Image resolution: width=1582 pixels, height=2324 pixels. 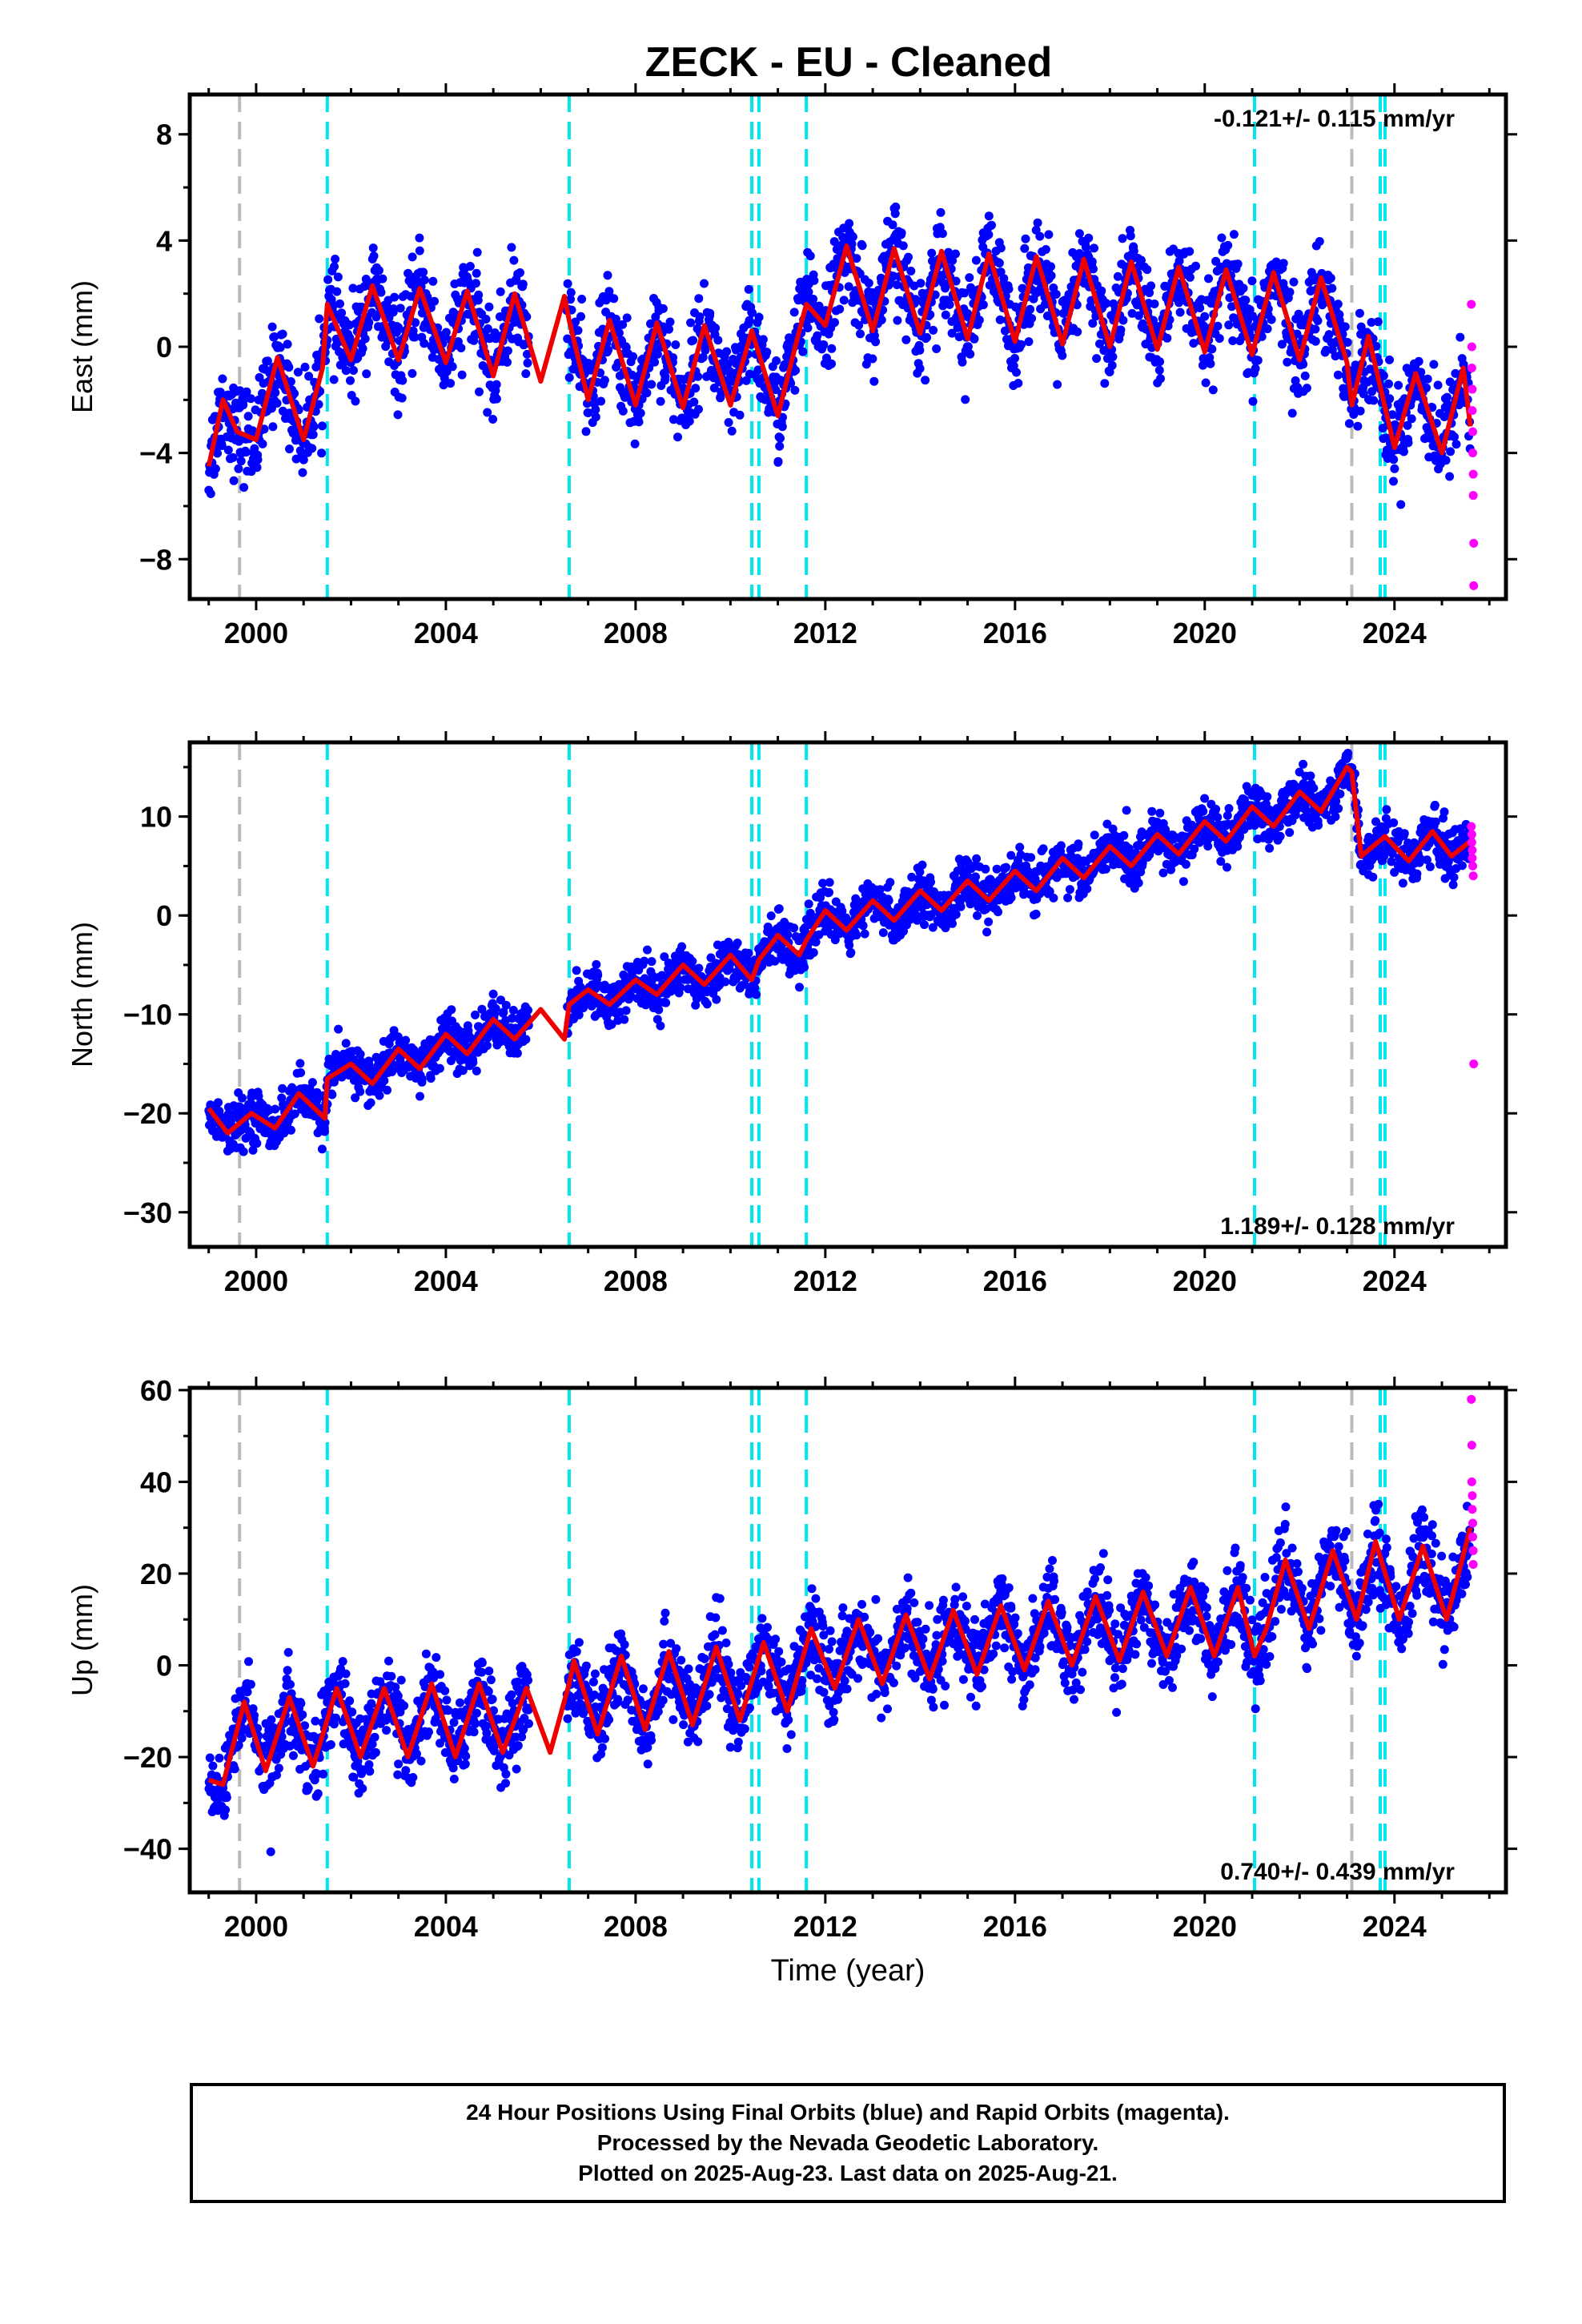 I want to click on x-tick-label: 2000, so click(x=256, y=633).